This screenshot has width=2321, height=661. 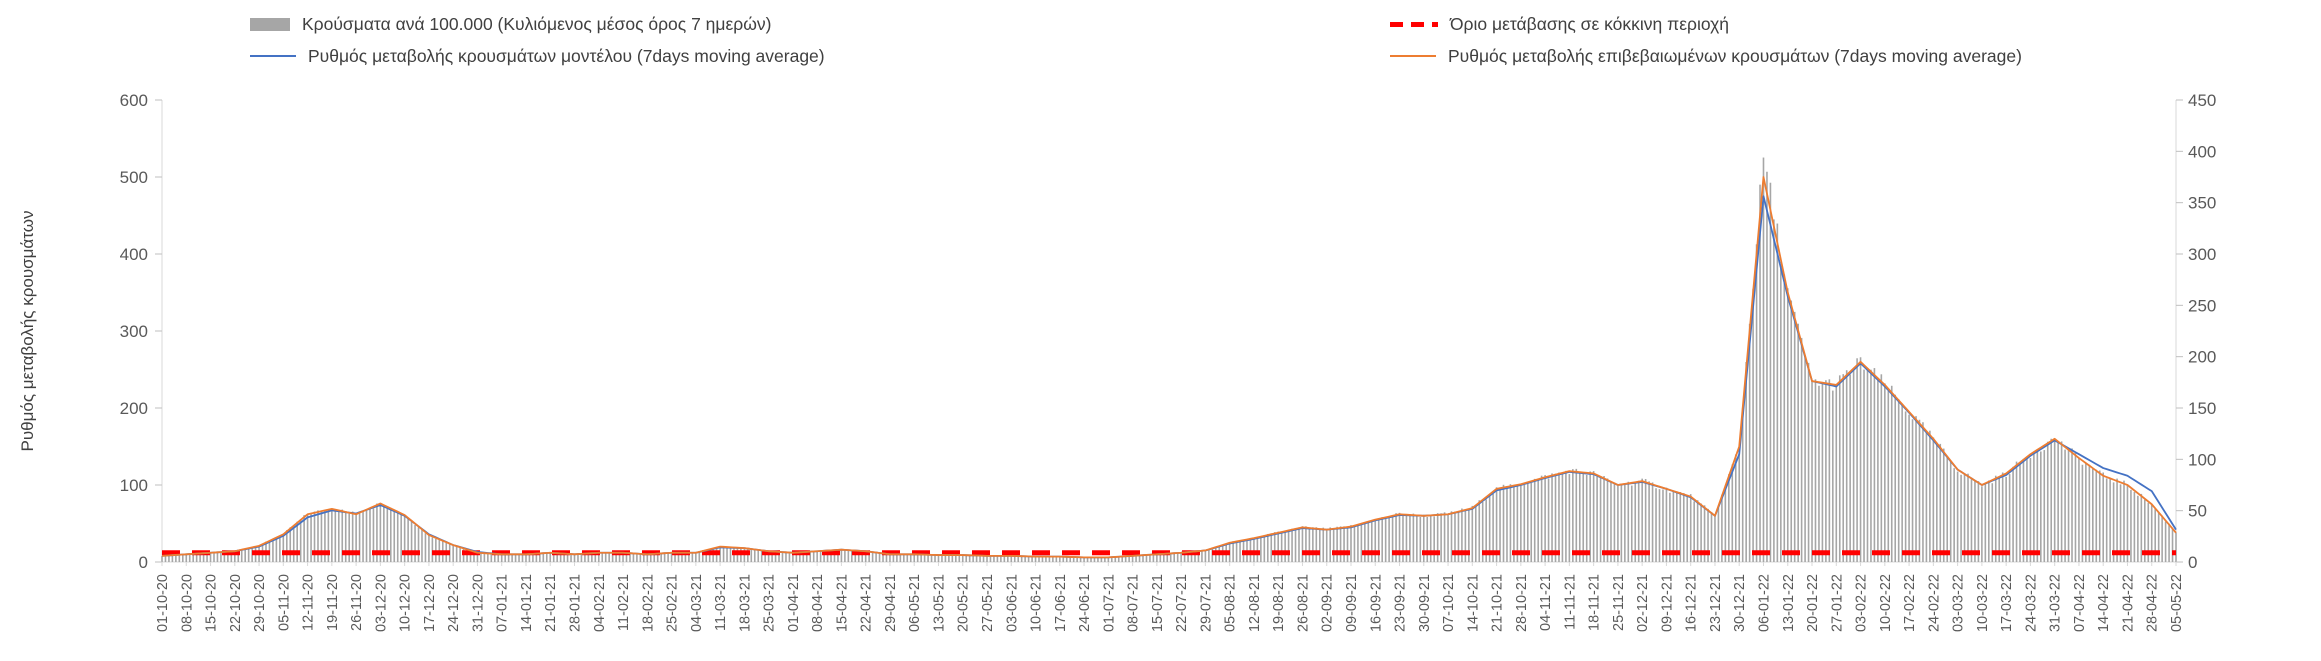 What do you see at coordinates (1425, 603) in the screenshot?
I see `svg-text: 30-09-21` at bounding box center [1425, 603].